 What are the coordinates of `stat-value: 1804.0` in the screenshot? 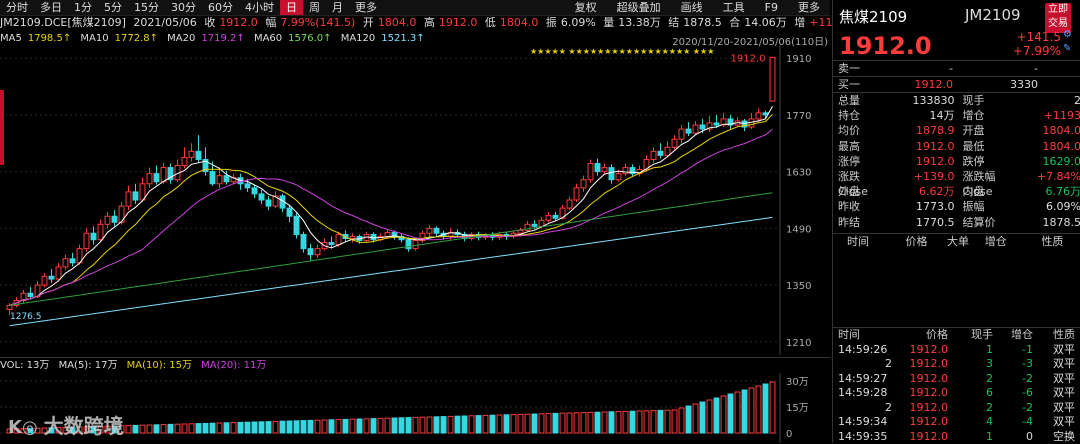 It's located at (1045, 130).